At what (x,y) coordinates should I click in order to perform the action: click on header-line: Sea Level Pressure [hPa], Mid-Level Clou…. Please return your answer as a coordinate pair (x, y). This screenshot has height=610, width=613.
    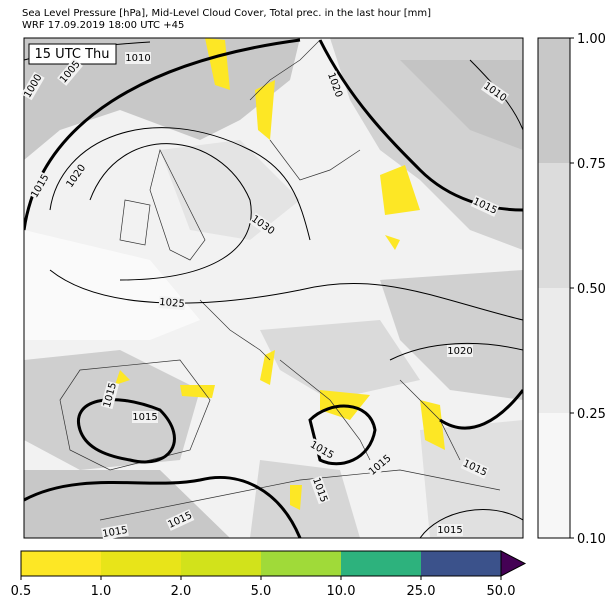
    Looking at the image, I should click on (226, 13).